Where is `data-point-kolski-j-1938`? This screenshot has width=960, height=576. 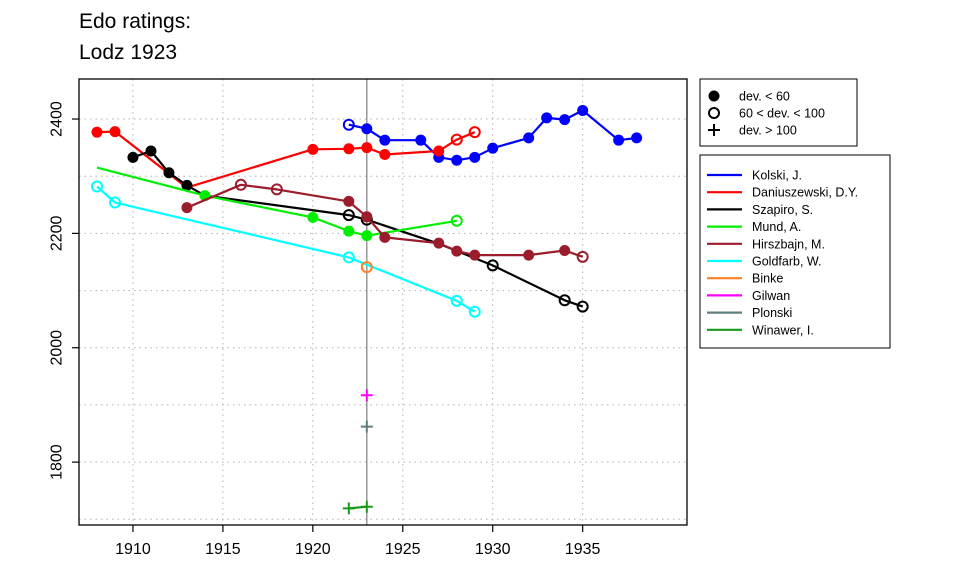
data-point-kolski-j-1938 is located at coordinates (637, 138).